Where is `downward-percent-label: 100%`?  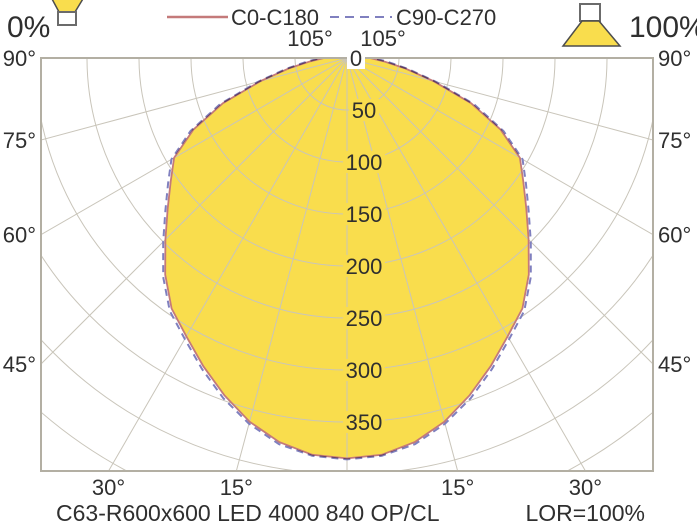 downward-percent-label: 100% is located at coordinates (663, 27).